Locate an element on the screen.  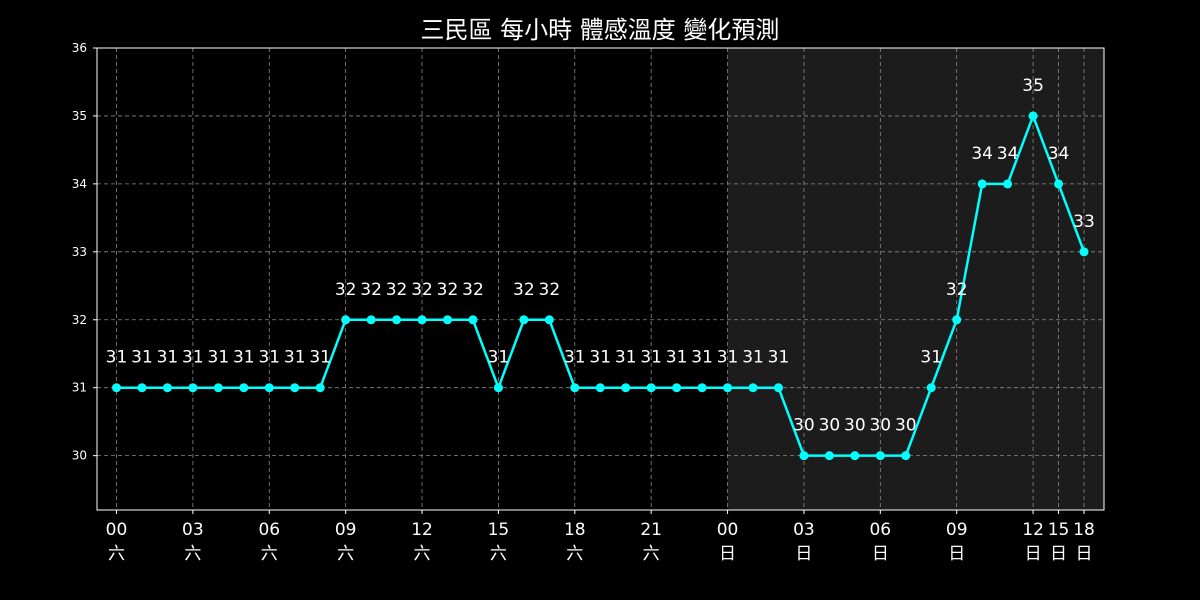
y-tick-label: 32 is located at coordinates (79, 320).